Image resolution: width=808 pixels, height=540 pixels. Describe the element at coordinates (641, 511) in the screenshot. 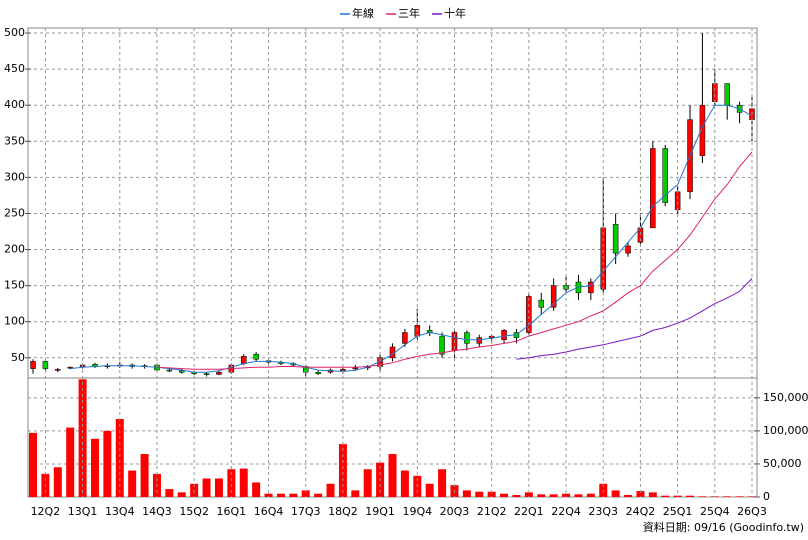

I see `x-tick-label: 24Q2` at that location.